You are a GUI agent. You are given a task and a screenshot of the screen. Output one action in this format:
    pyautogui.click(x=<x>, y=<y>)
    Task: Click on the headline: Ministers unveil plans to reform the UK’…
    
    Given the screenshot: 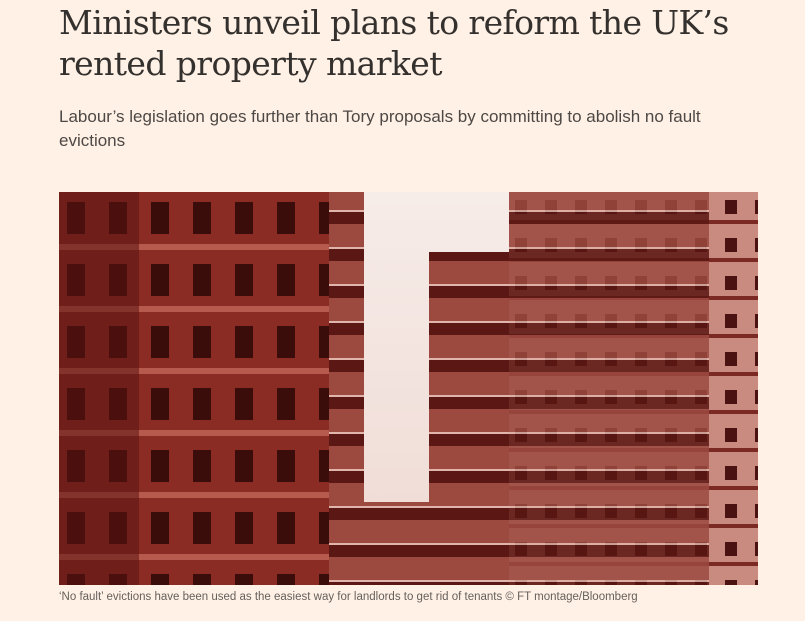 What is the action you would take?
    pyautogui.click(x=394, y=43)
    